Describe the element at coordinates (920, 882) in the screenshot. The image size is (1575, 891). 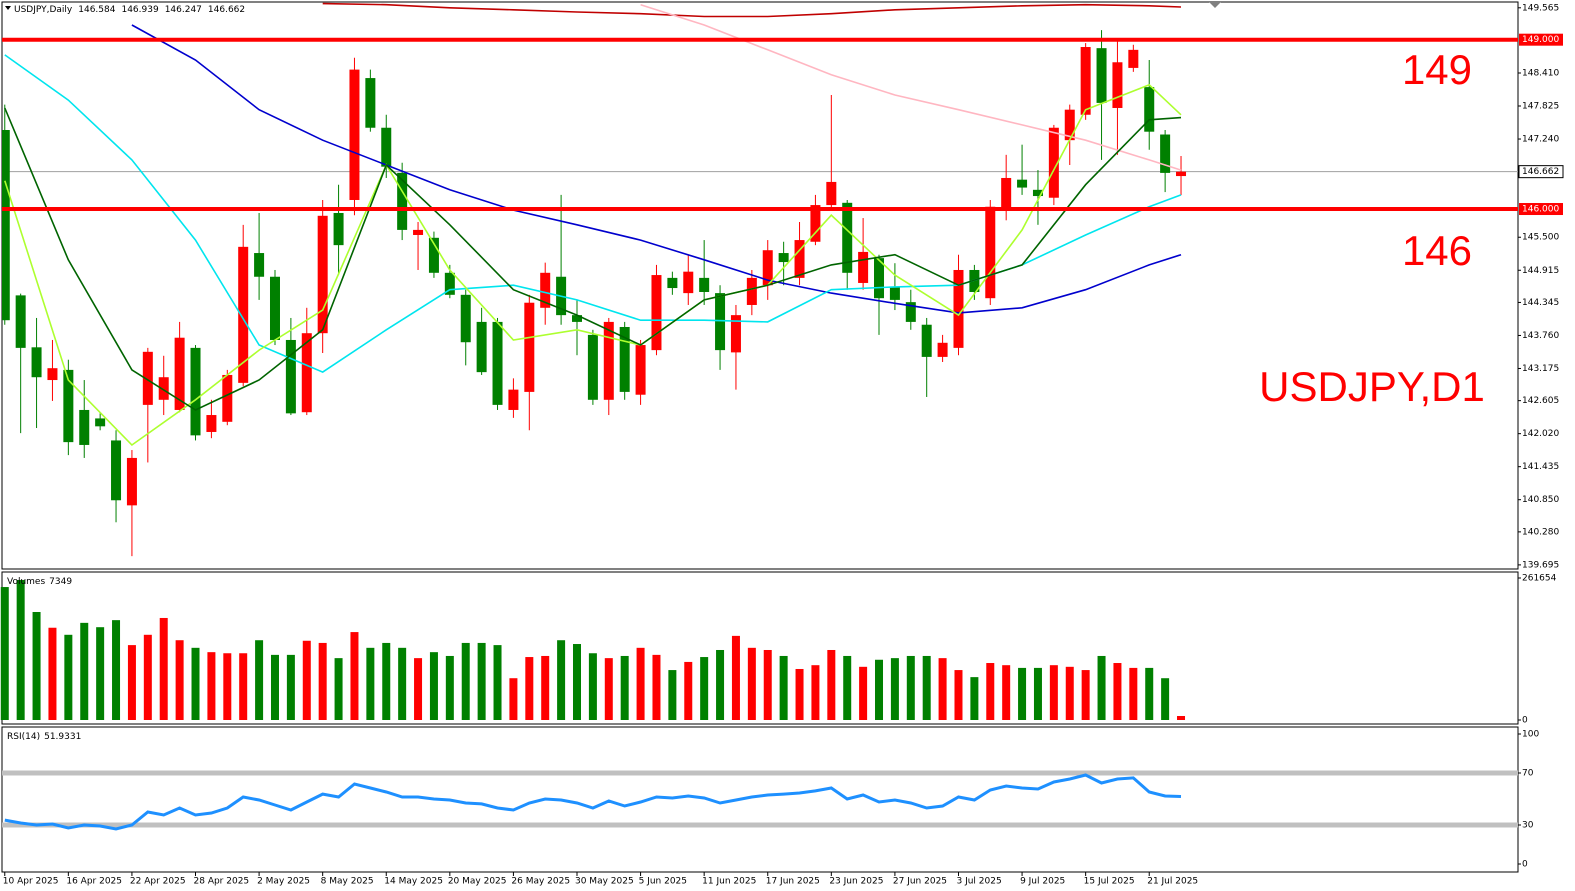
I see `x-tick-label: 27 Jun 2025` at that location.